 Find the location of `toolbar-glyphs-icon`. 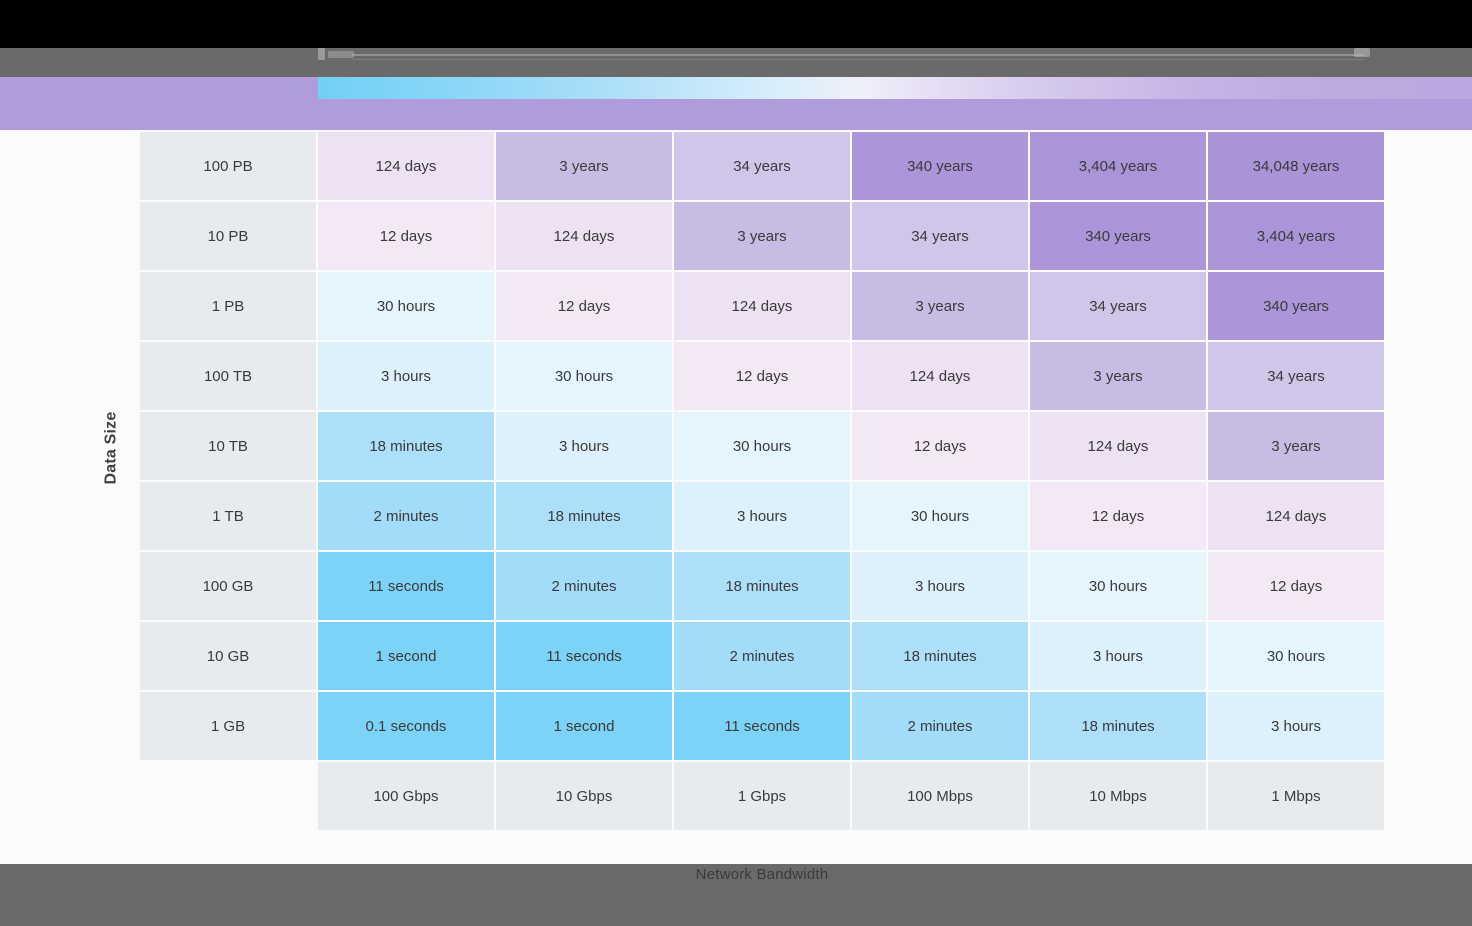

toolbar-glyphs-icon is located at coordinates (339, 54).